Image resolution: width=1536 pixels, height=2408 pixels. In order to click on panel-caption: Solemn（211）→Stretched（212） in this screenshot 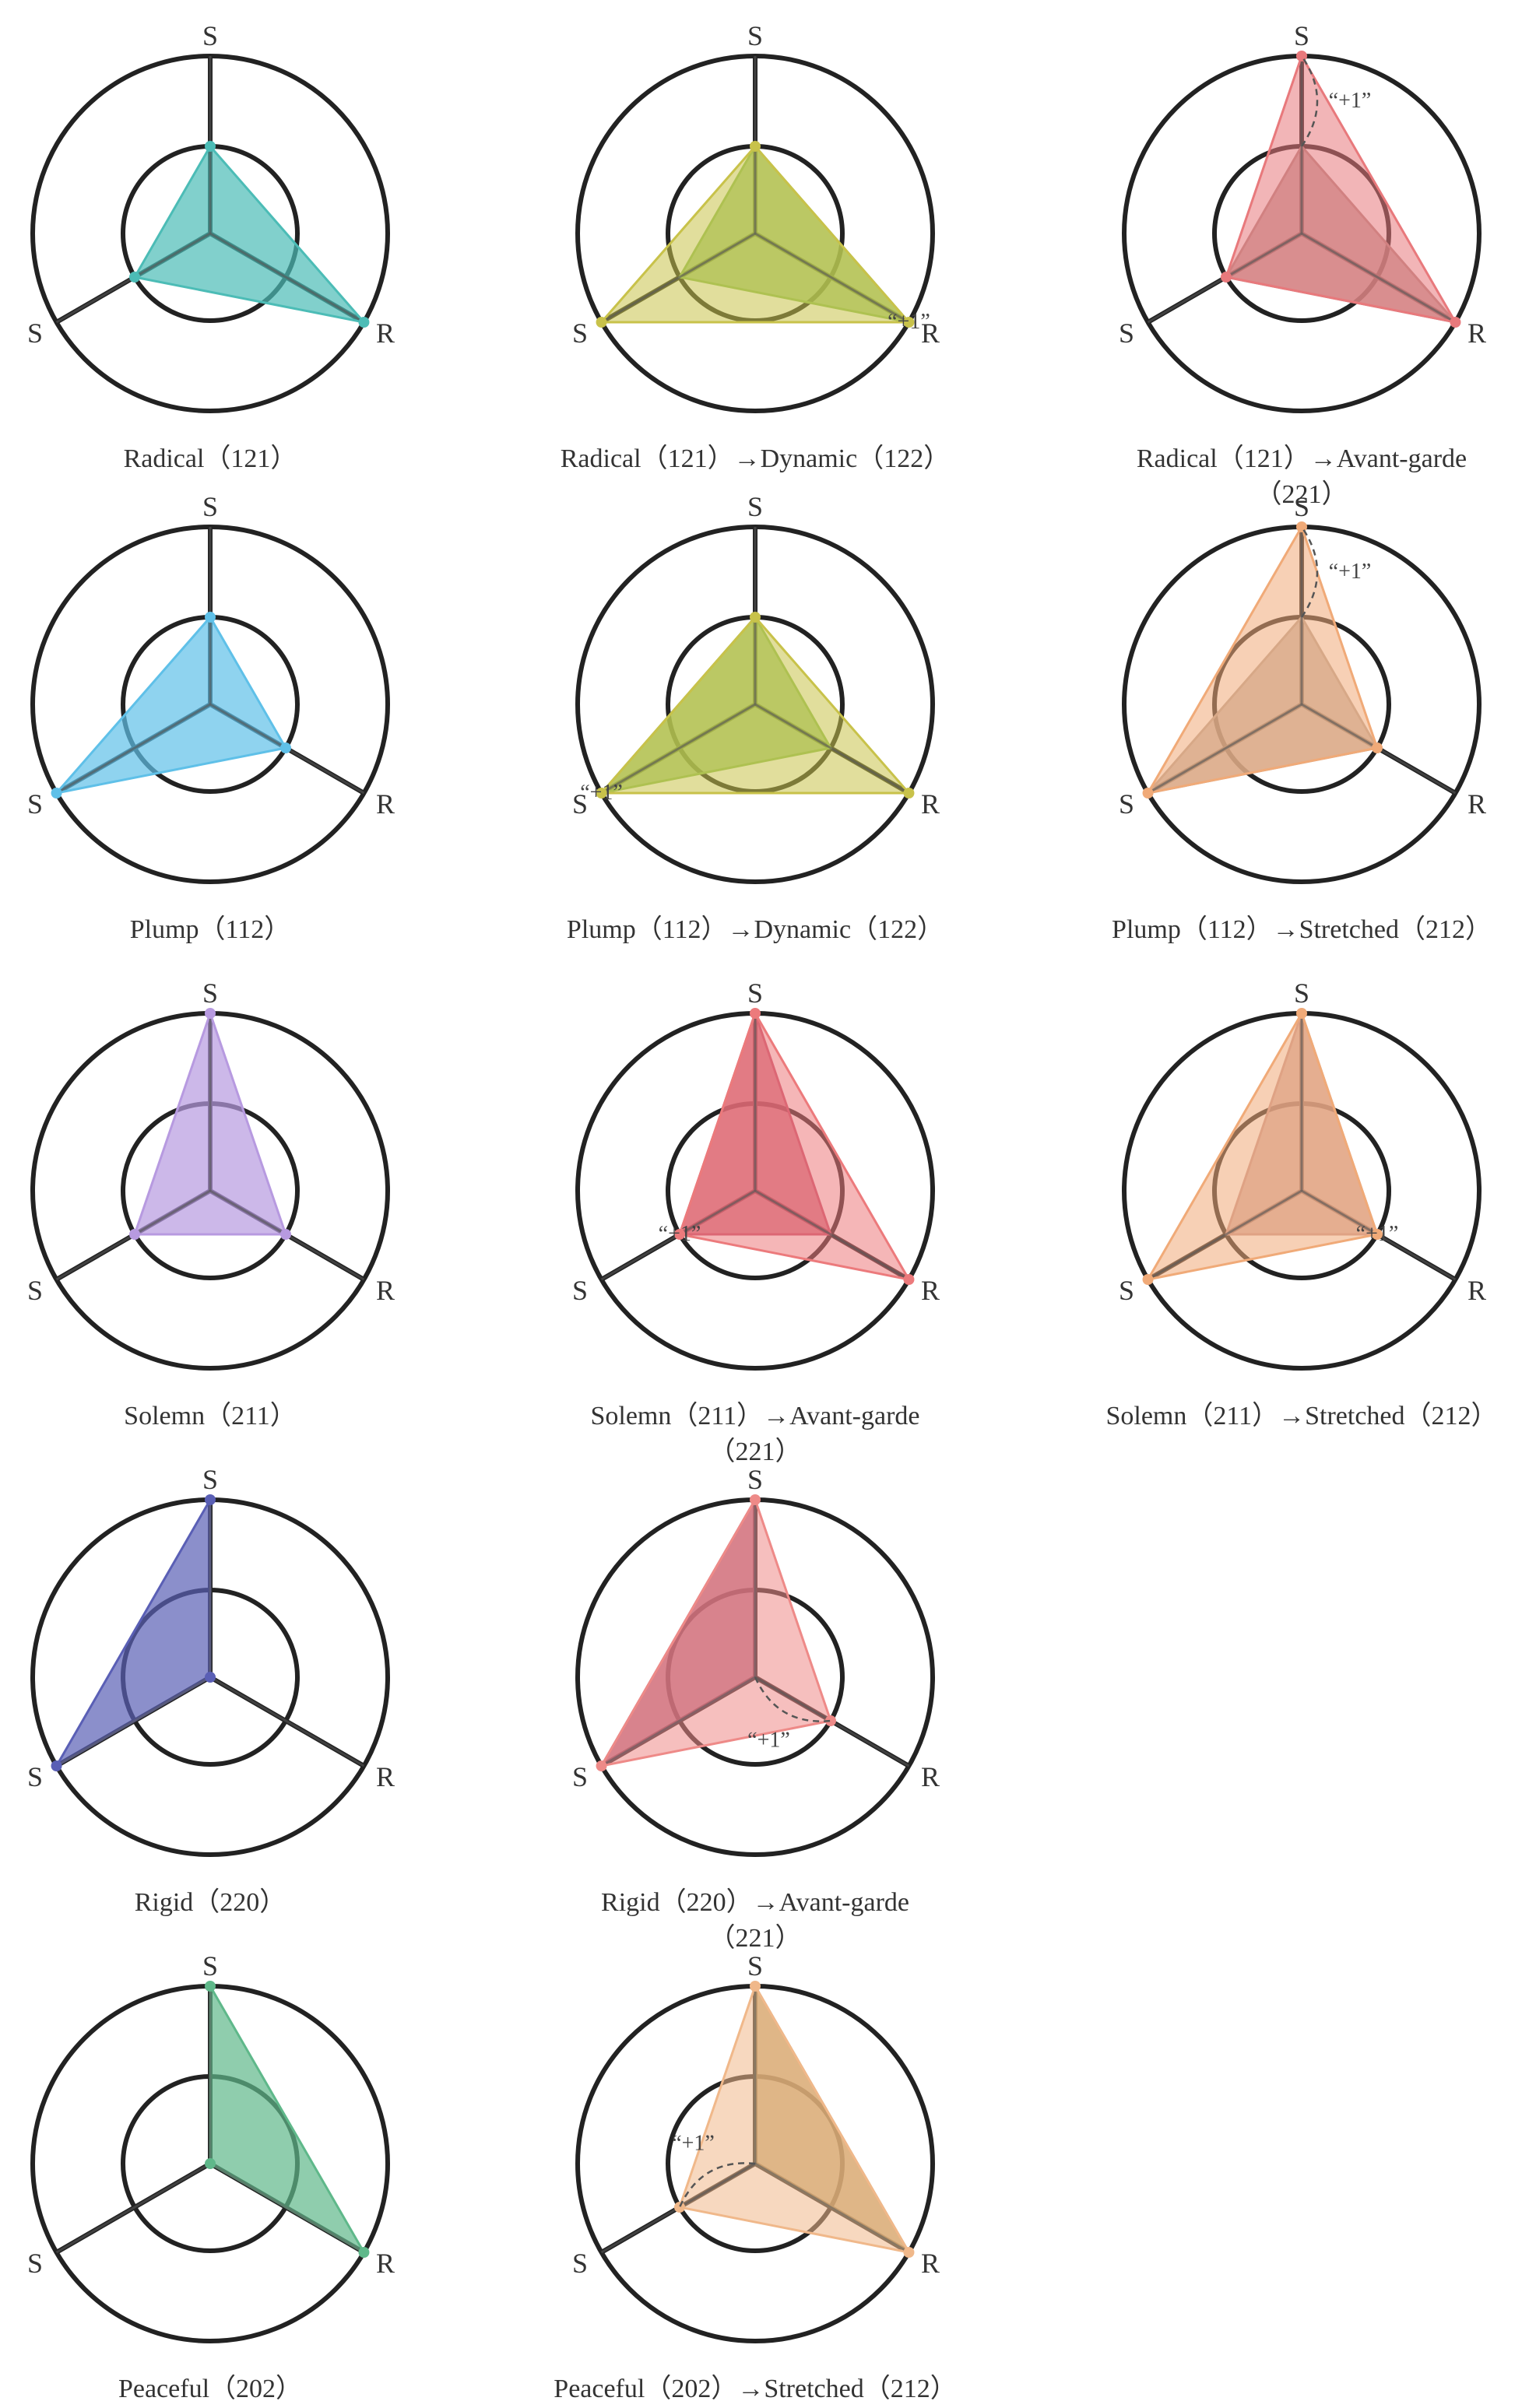, I will do `click(1301, 1415)`.